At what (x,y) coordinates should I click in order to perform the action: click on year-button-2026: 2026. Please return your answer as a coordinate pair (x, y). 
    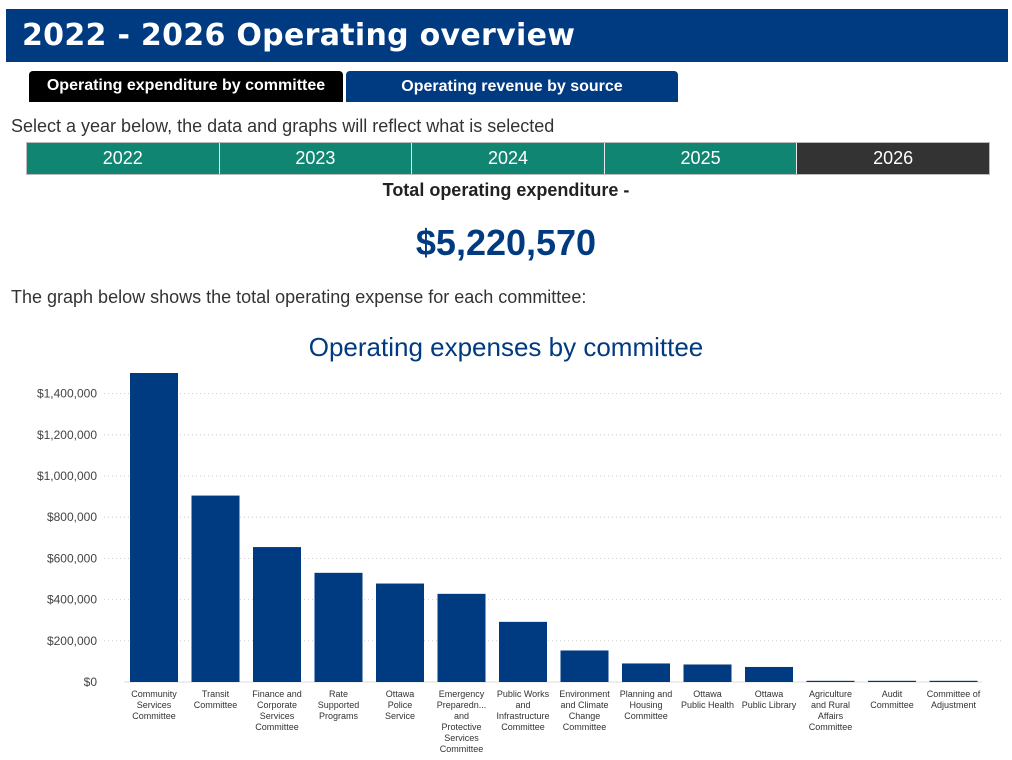
    Looking at the image, I should click on (893, 158).